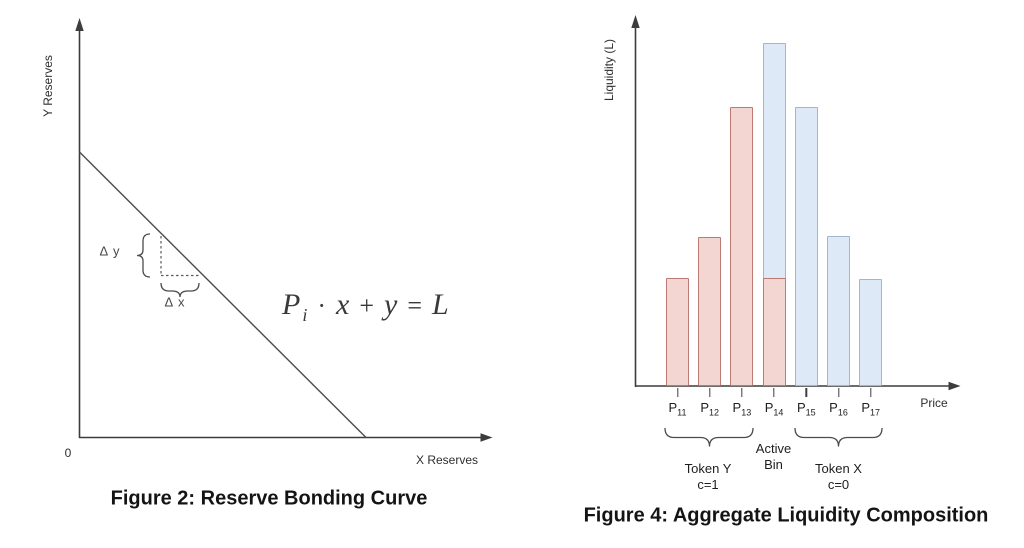  What do you see at coordinates (709, 392) in the screenshot?
I see `x-tick-P12` at bounding box center [709, 392].